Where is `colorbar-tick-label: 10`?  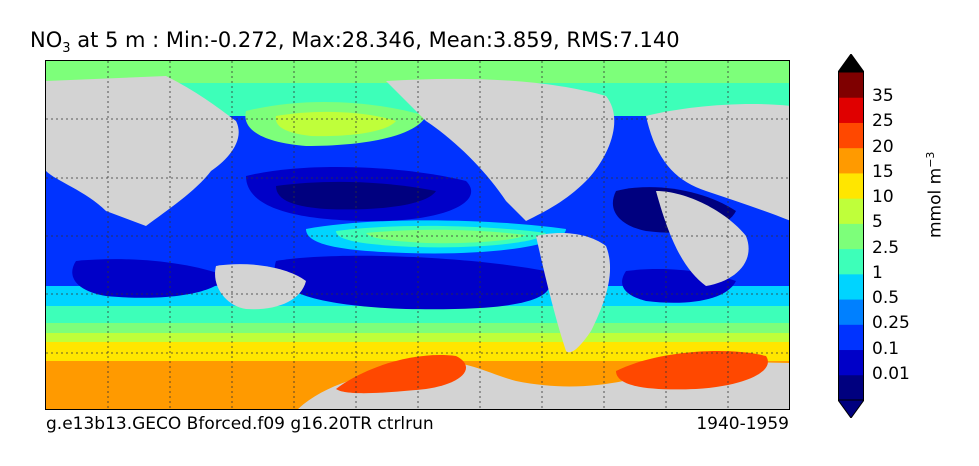
colorbar-tick-label: 10 is located at coordinates (883, 197).